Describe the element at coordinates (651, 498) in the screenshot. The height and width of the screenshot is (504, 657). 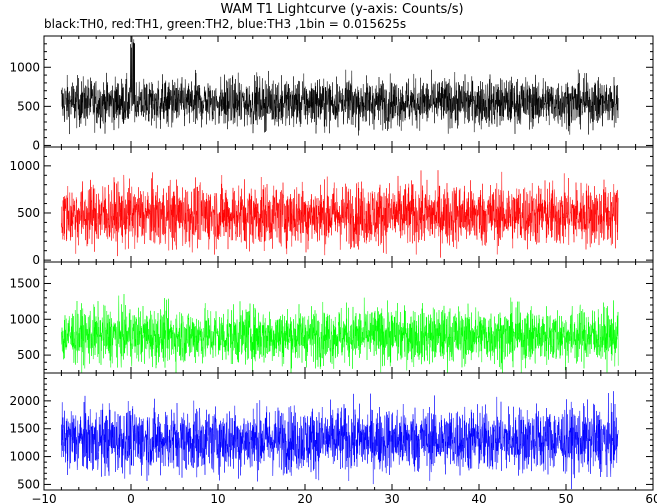
I see `x-tick-label: 60` at that location.